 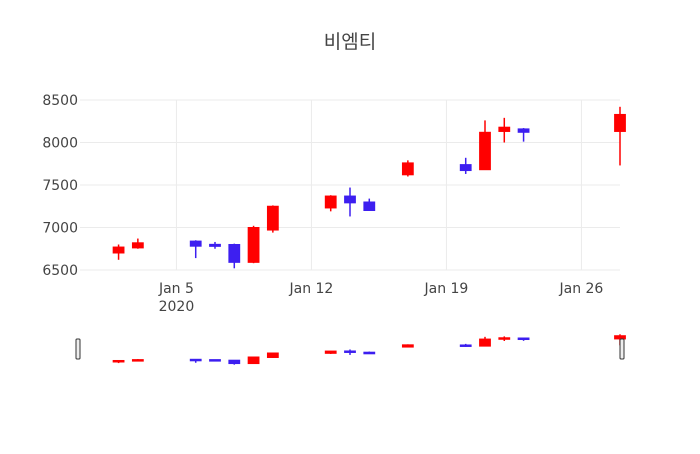 I want to click on y-tick-label: 8000, so click(x=60, y=144).